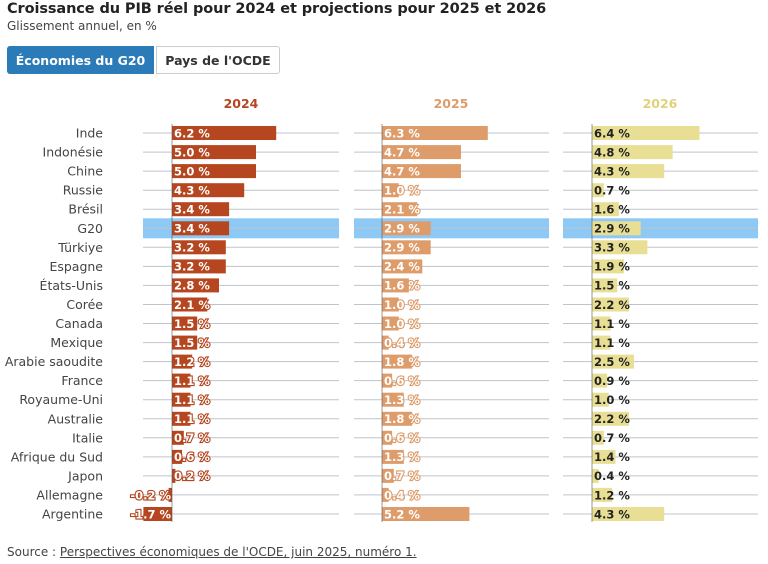 The image size is (768, 564). I want to click on data-label-2026: 2.2 %, so click(612, 419).